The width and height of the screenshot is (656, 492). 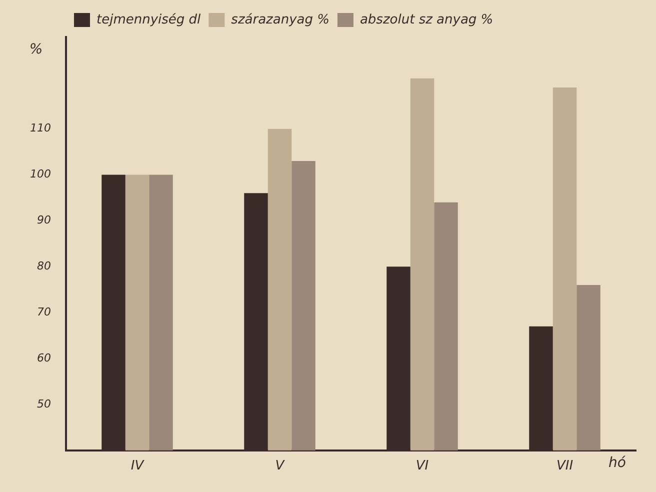 I want to click on x-axis-title: hó, so click(x=617, y=463).